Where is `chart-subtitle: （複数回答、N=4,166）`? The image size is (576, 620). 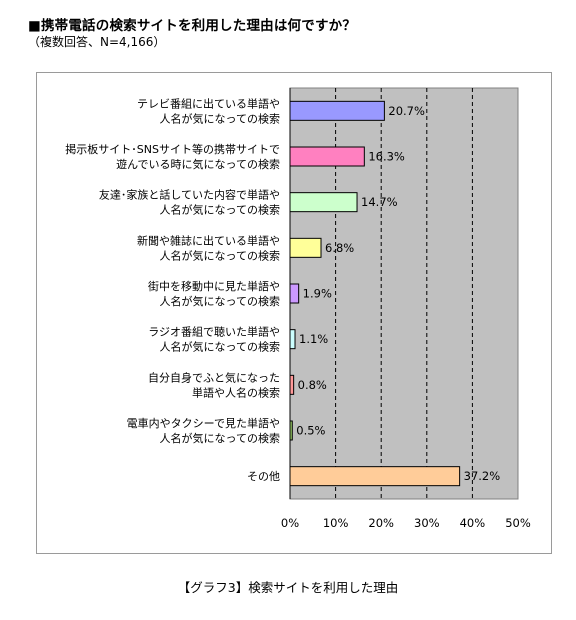
chart-subtitle: （複数回答、N=4,166） is located at coordinates (97, 42).